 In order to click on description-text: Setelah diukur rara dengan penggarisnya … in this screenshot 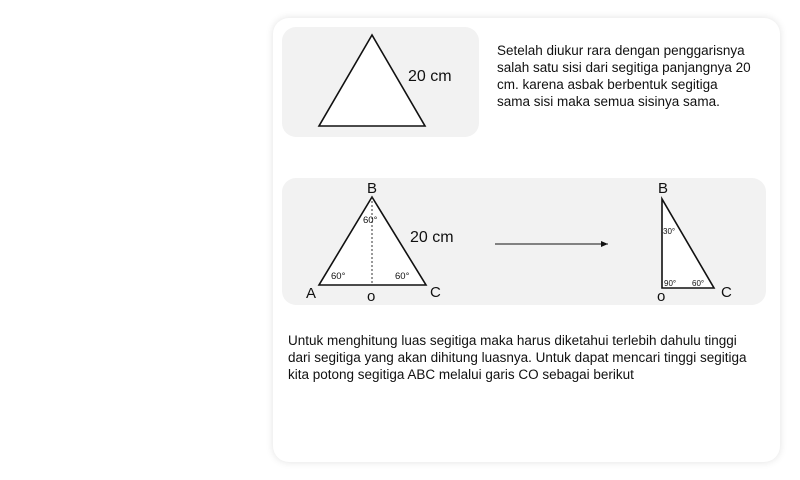, I will do `click(624, 76)`.